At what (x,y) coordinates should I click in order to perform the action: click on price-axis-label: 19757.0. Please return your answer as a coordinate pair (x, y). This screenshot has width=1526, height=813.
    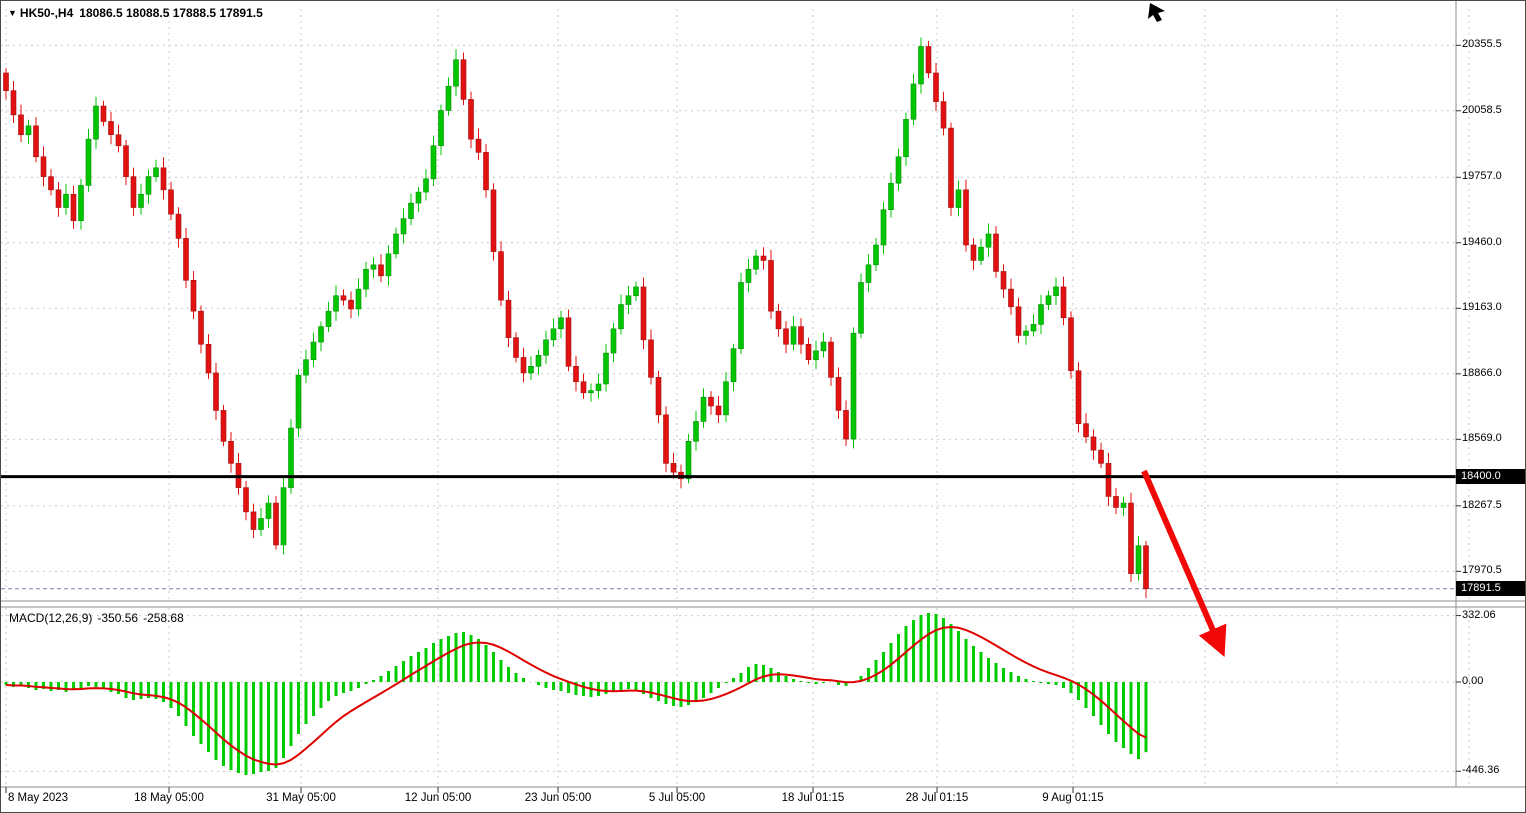
    Looking at the image, I should click on (1482, 176).